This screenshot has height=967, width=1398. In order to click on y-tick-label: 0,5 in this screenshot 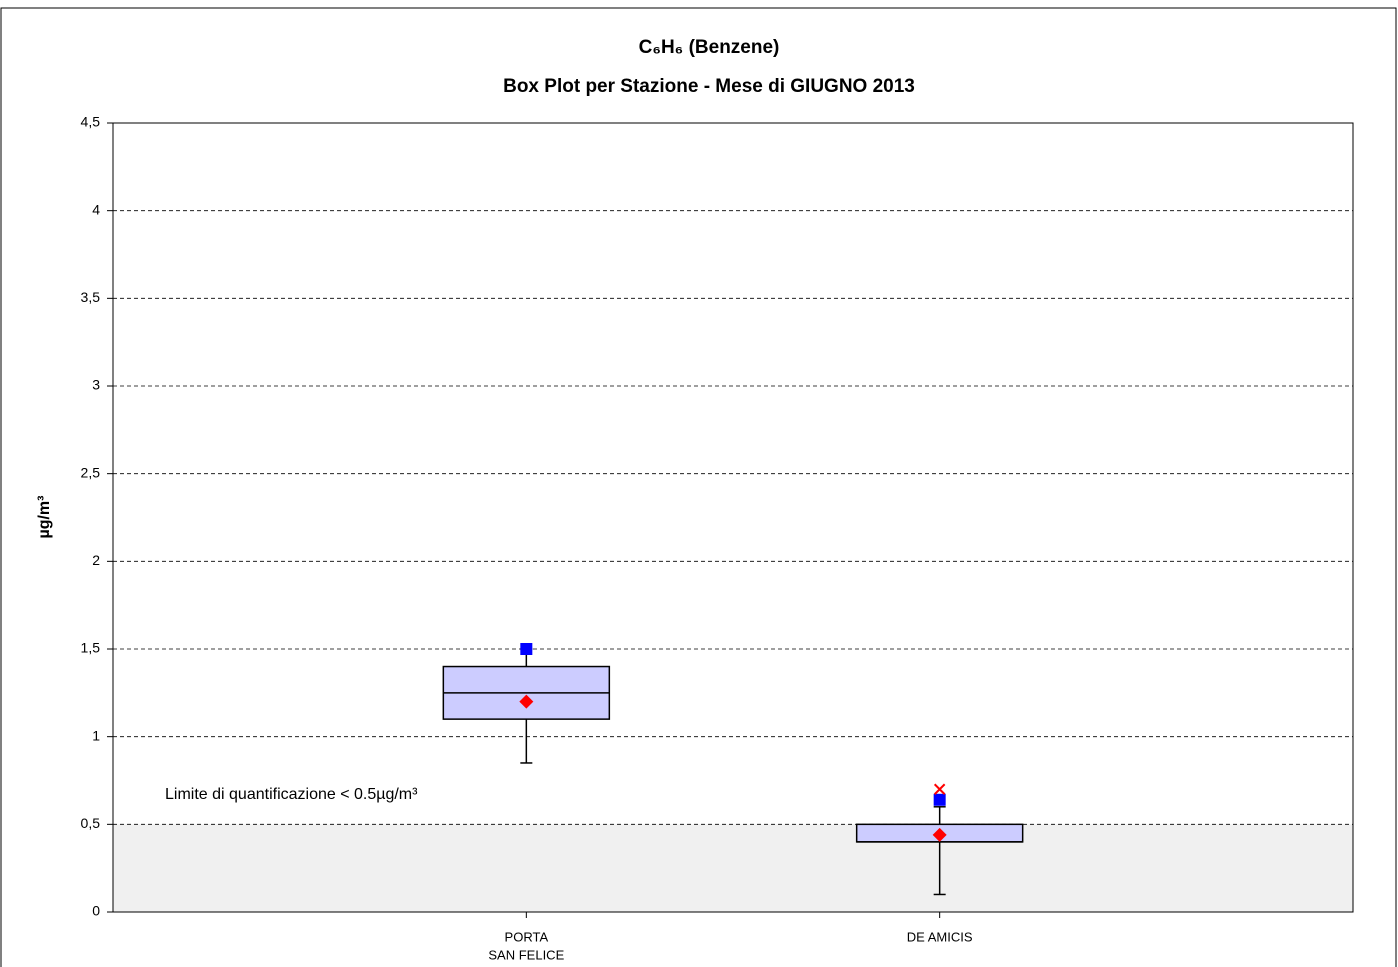, I will do `click(91, 823)`.